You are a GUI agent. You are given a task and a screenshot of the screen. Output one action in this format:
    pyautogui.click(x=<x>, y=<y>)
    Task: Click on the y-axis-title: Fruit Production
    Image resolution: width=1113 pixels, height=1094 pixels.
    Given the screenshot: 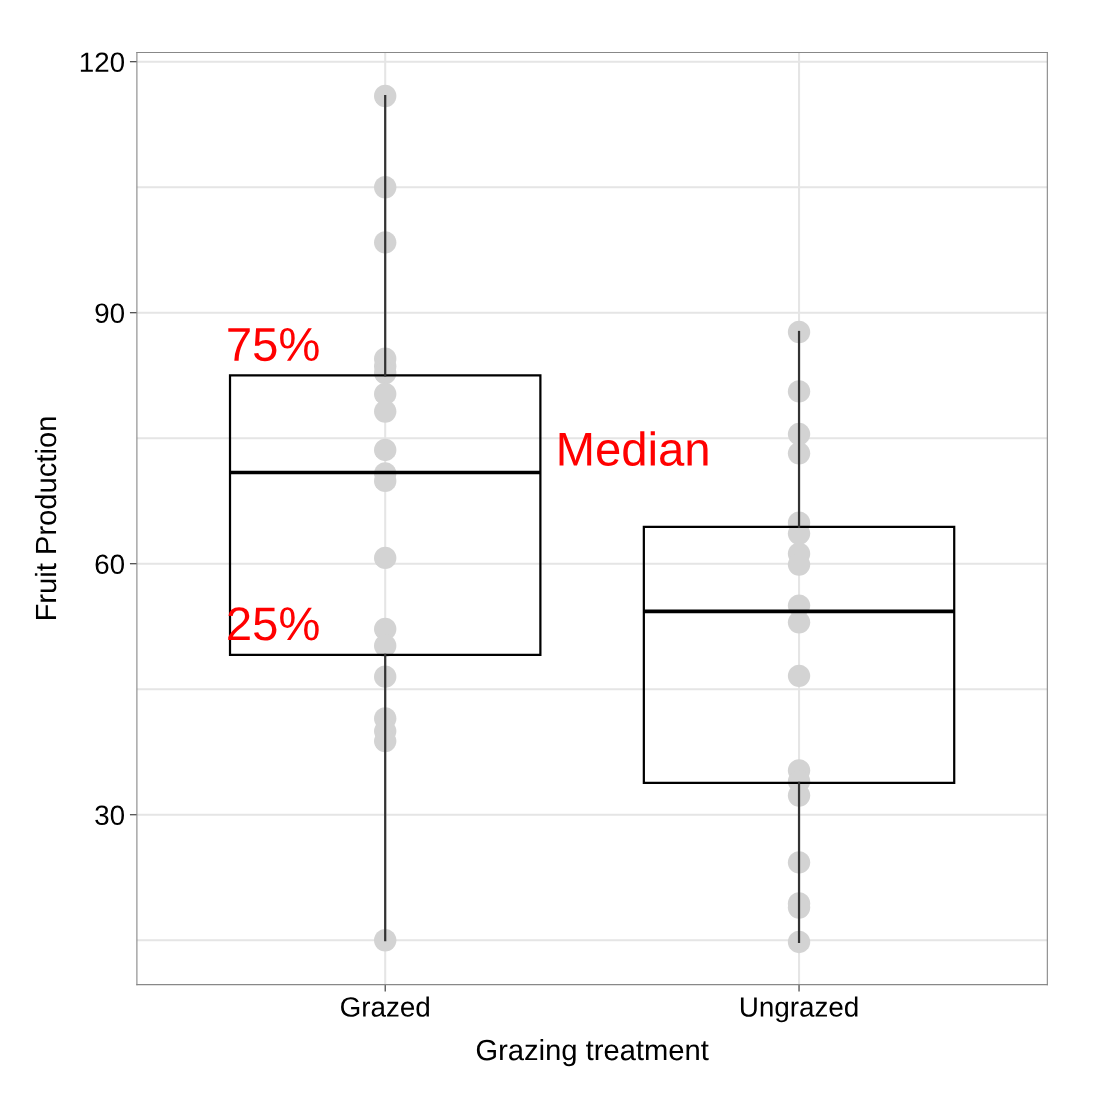 What is the action you would take?
    pyautogui.click(x=45, y=518)
    